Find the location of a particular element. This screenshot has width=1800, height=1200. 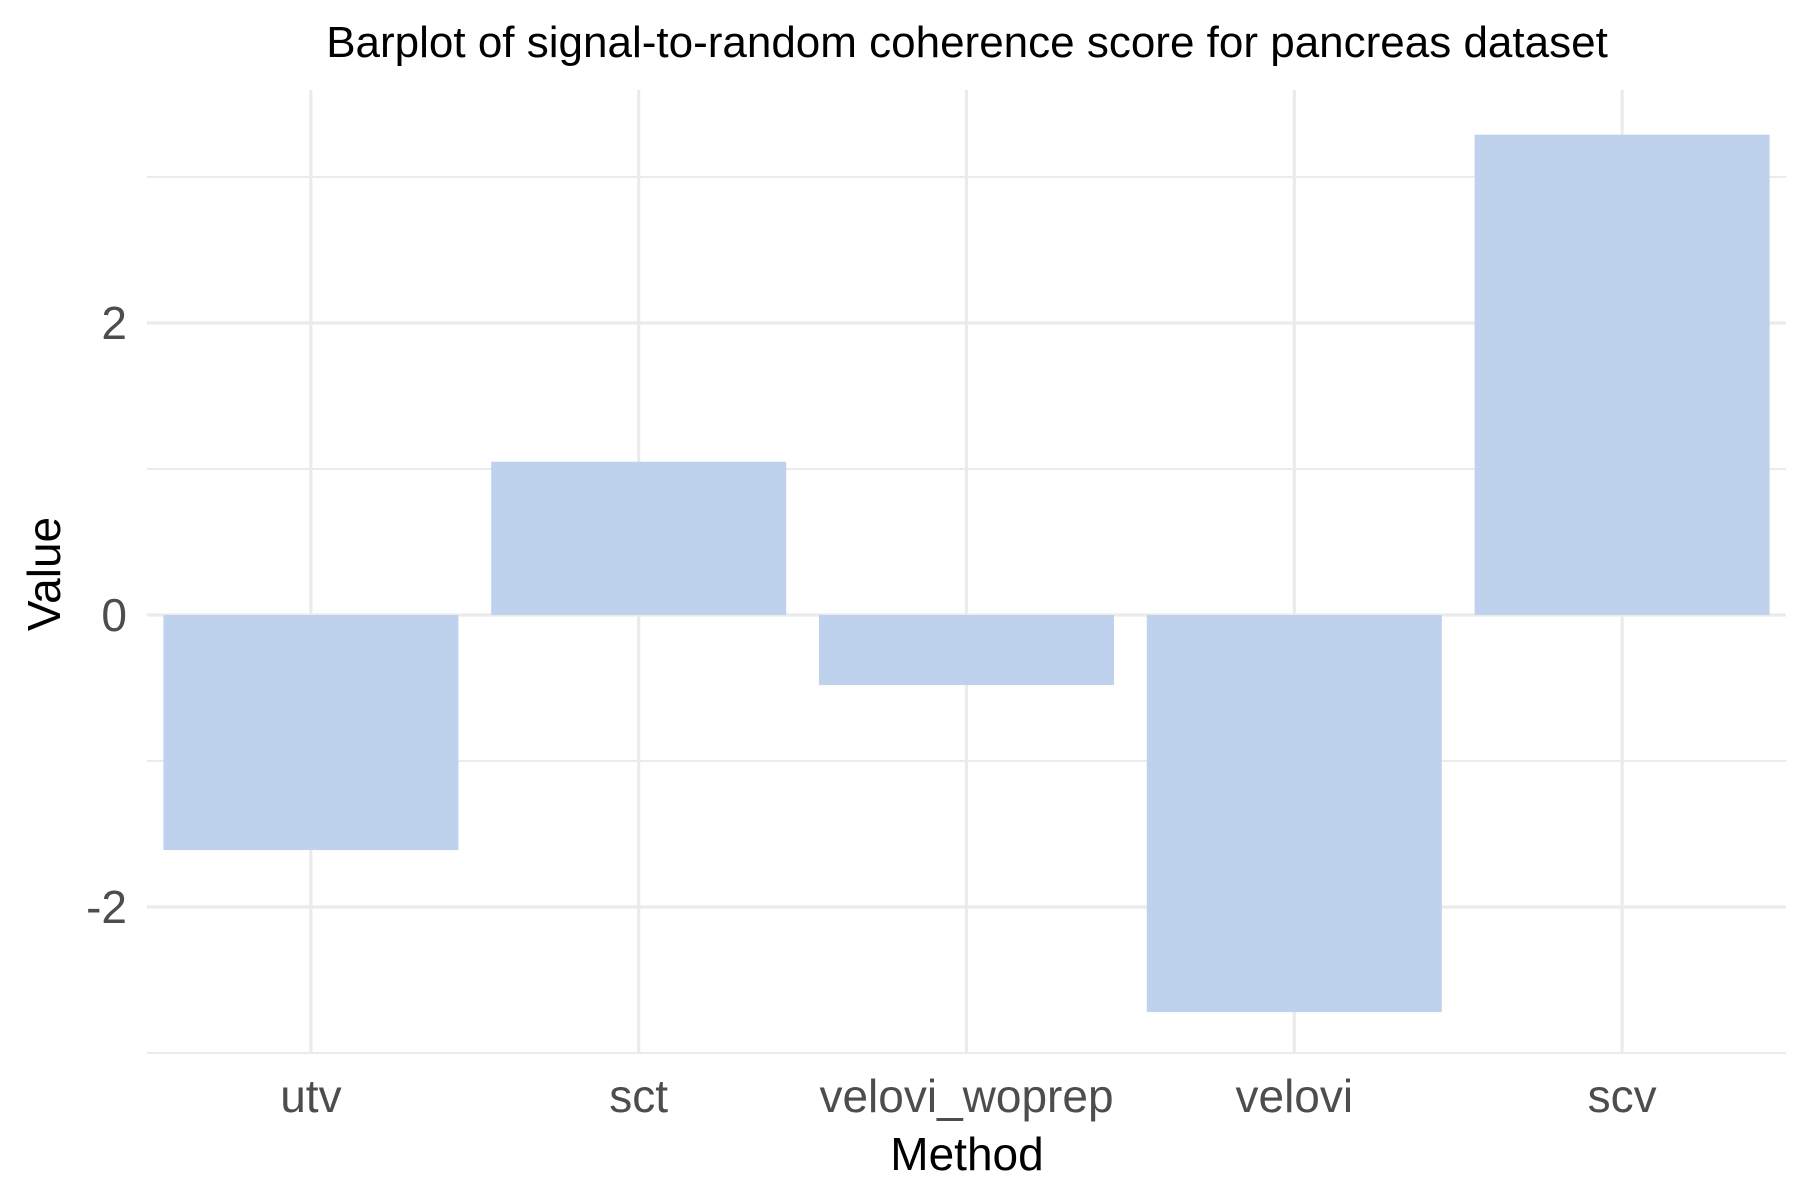

x-tick-label: sct is located at coordinates (638, 1096).